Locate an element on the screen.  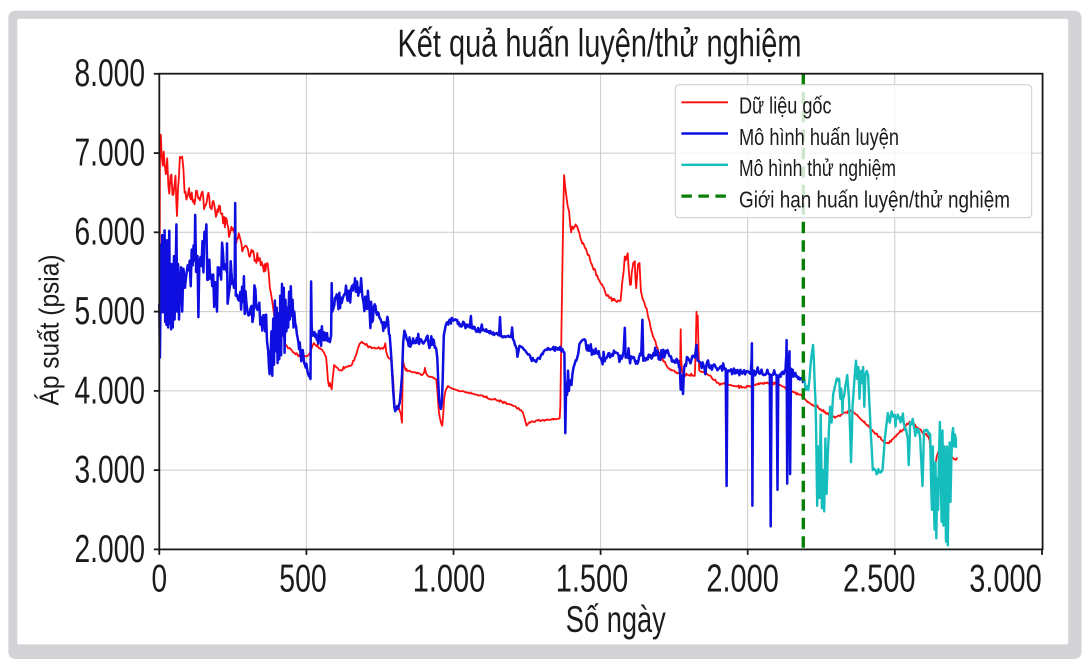
svg-text: Mô hình huấn luyện is located at coordinates (819, 137).